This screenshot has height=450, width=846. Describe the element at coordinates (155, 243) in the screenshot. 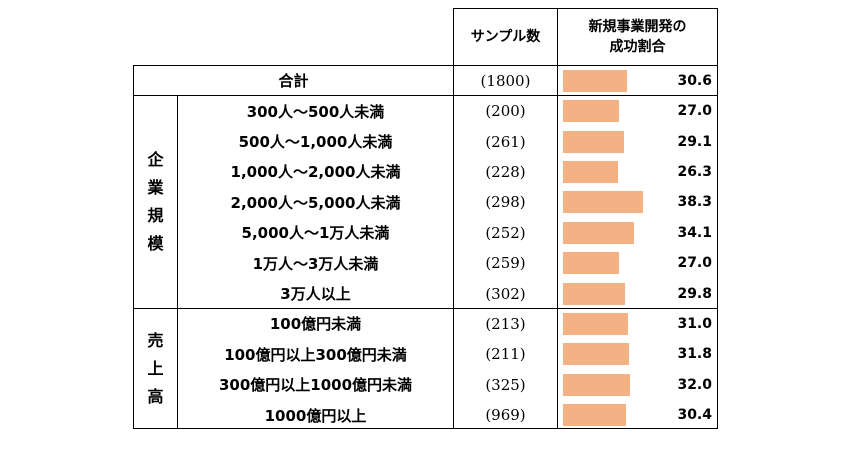

I see `group-char: 模` at that location.